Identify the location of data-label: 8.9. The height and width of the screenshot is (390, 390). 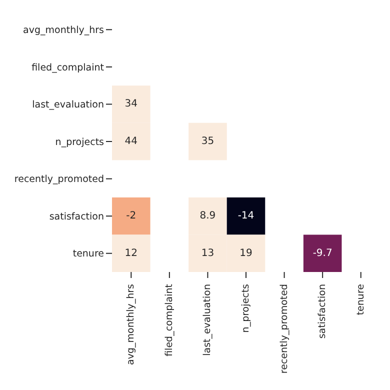
(208, 216).